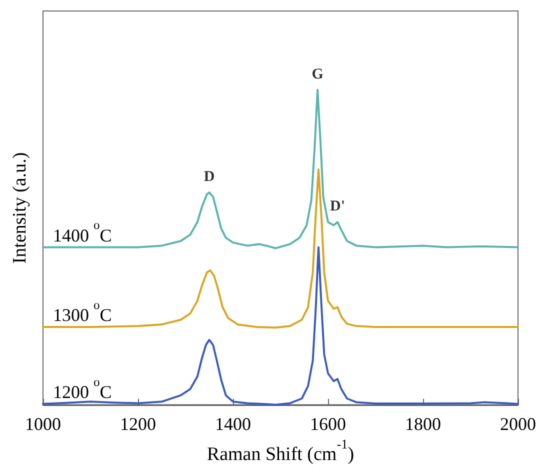 This screenshot has width=542, height=469. What do you see at coordinates (43, 424) in the screenshot?
I see `x-tick-label: 1000` at bounding box center [43, 424].